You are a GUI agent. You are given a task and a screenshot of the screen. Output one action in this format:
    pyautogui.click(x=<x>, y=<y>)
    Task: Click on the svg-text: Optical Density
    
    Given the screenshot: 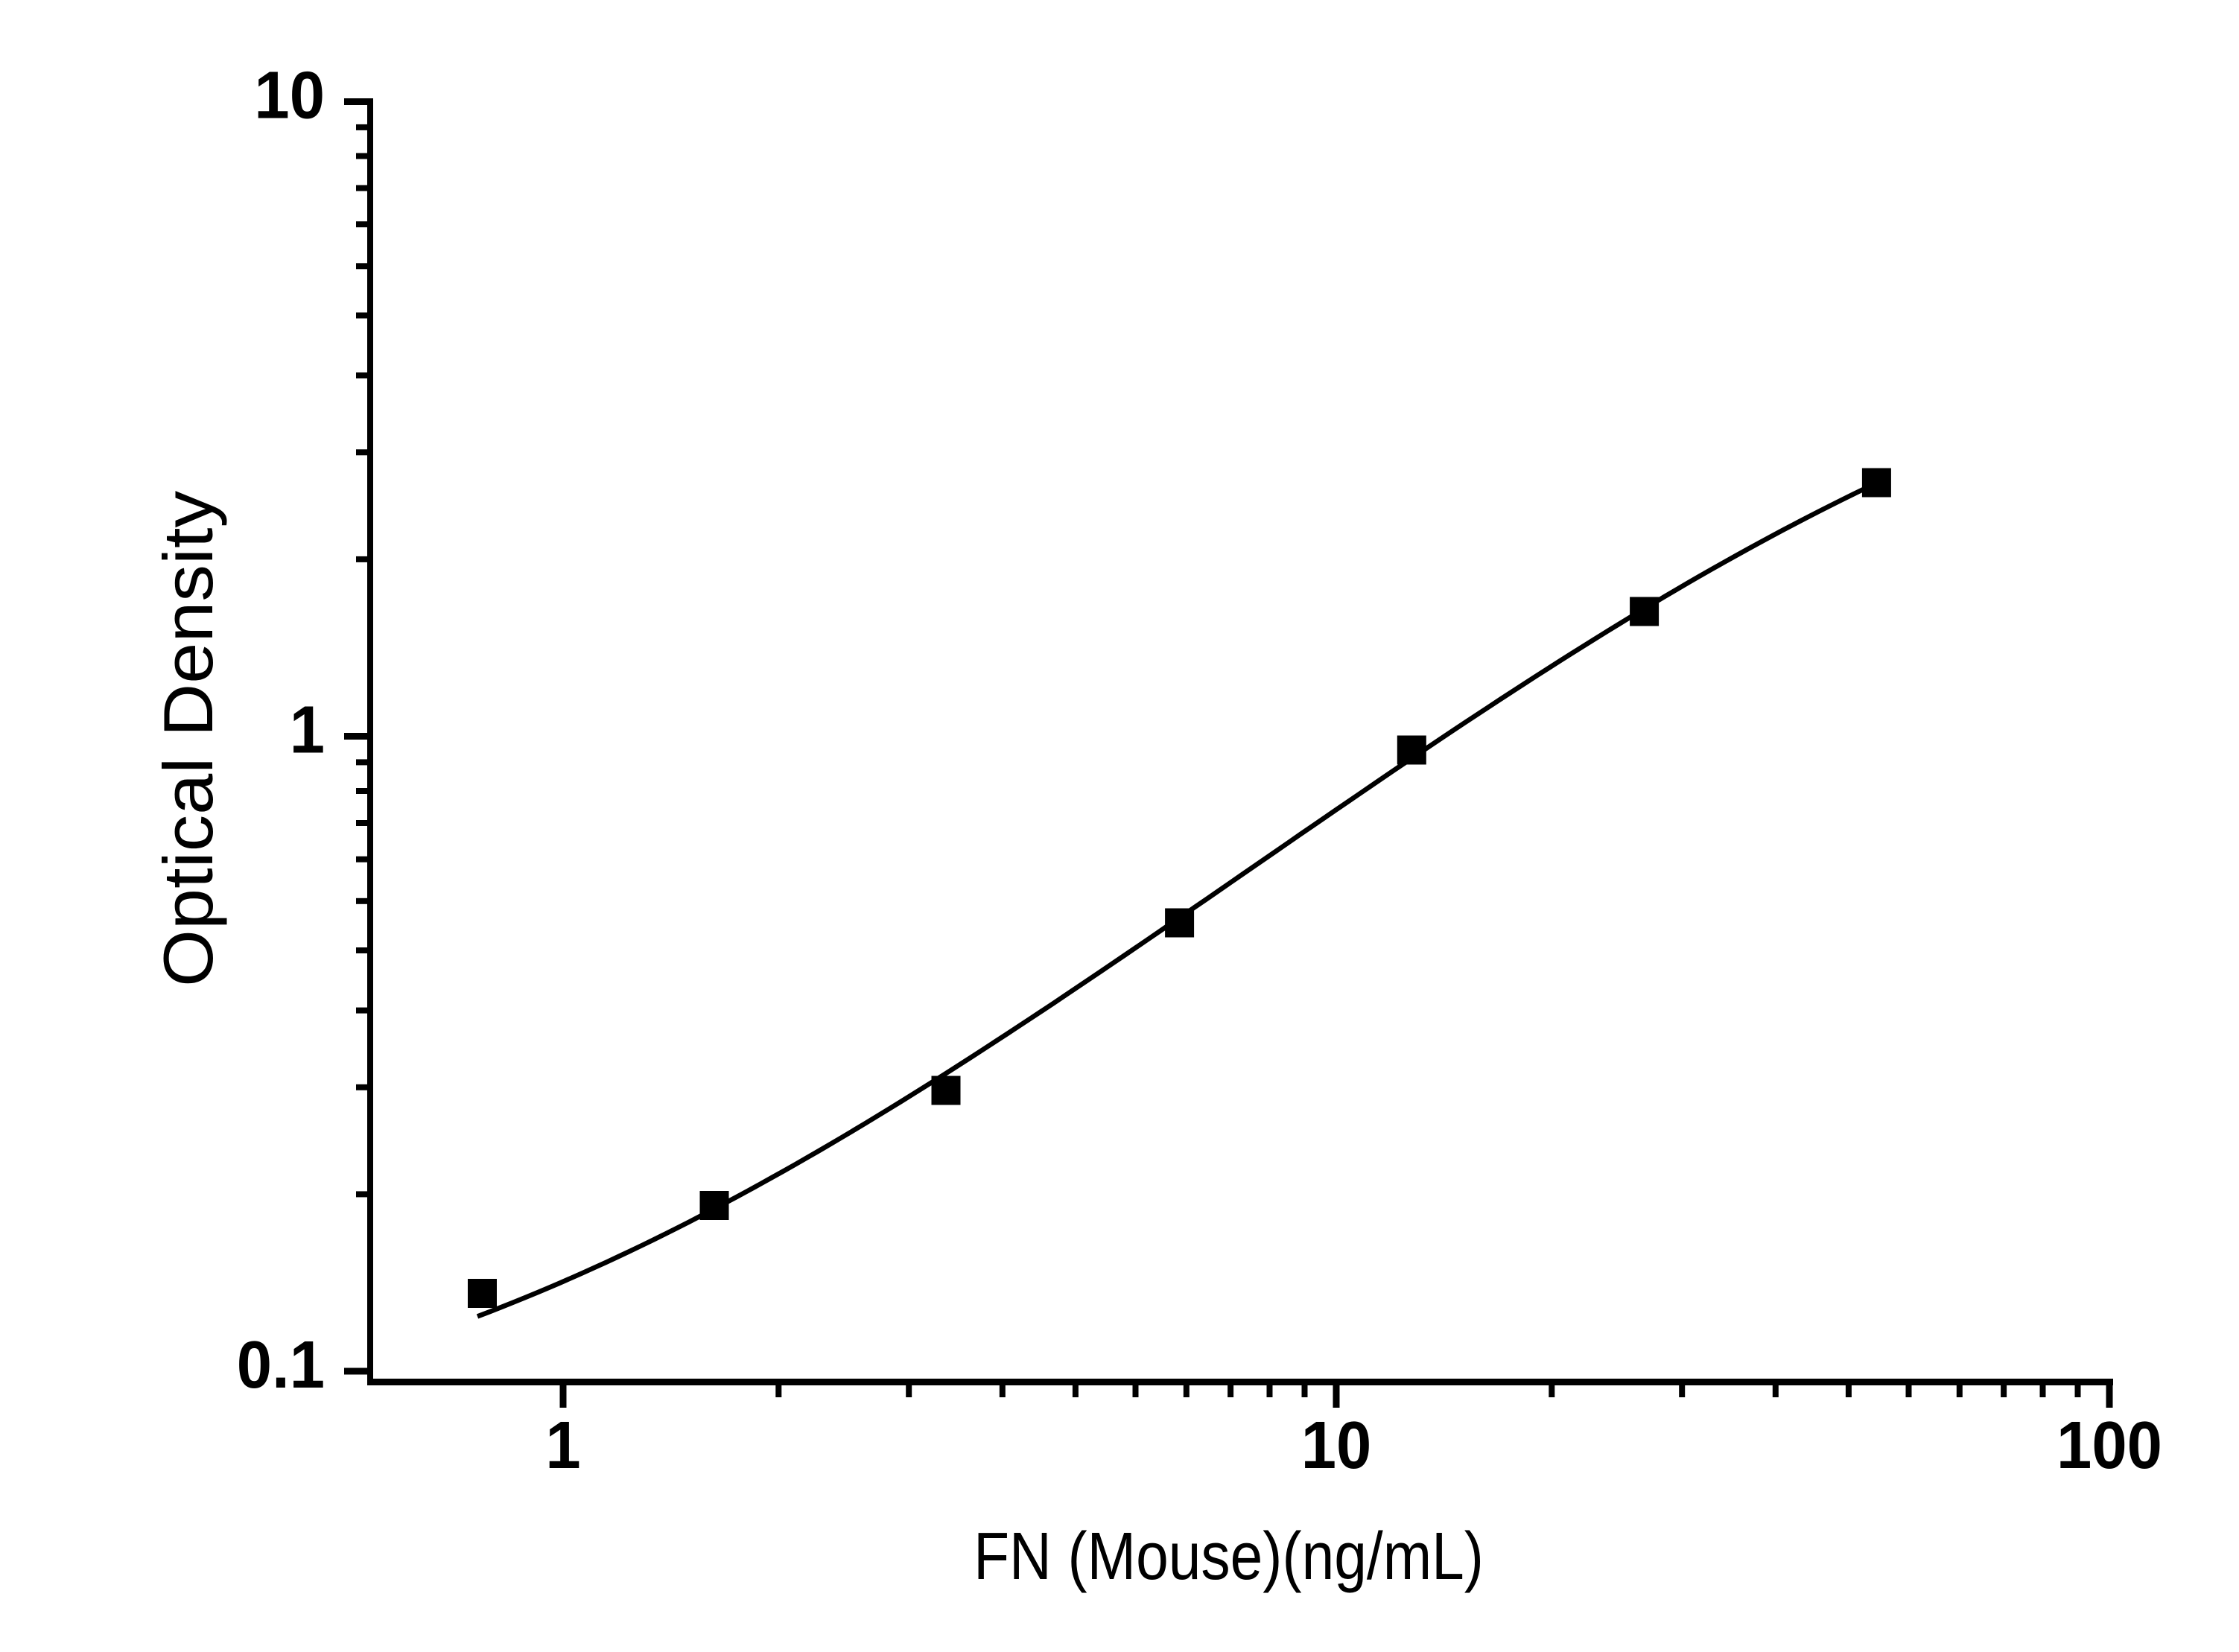 What is the action you would take?
    pyautogui.click(x=188, y=738)
    